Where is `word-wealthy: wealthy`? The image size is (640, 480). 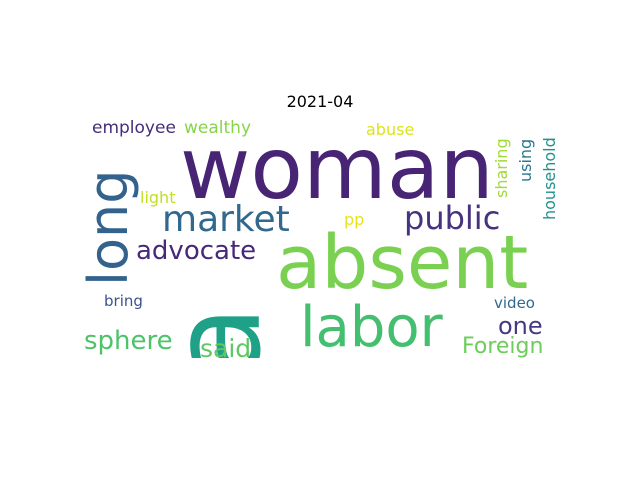
word-wealthy: wealthy is located at coordinates (218, 128).